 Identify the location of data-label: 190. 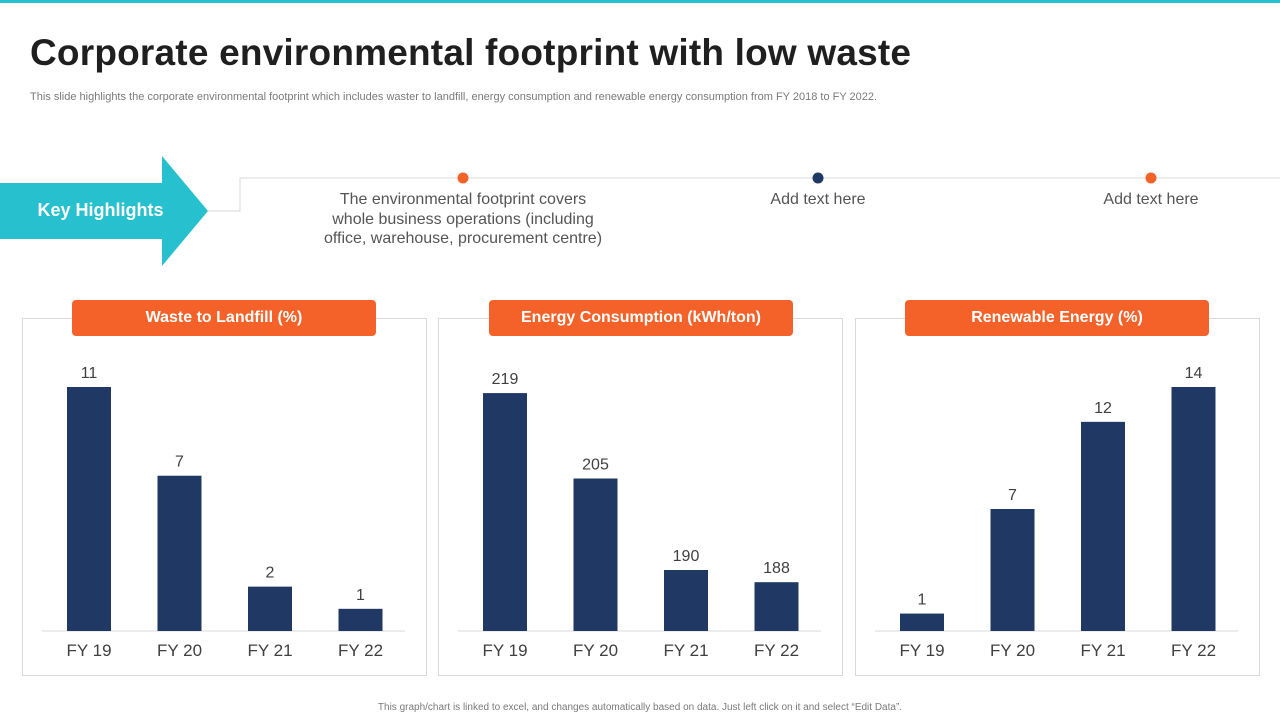
(686, 556).